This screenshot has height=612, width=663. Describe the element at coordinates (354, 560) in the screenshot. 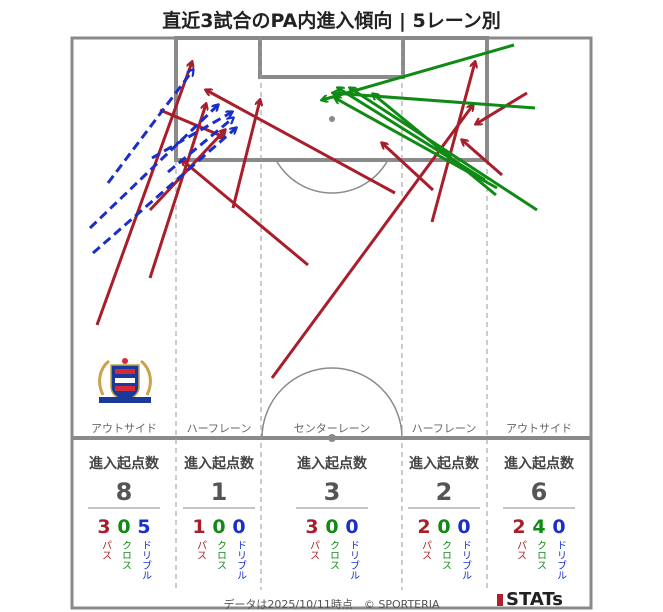

I see `lane-3-dribble-label: ドリブル` at that location.